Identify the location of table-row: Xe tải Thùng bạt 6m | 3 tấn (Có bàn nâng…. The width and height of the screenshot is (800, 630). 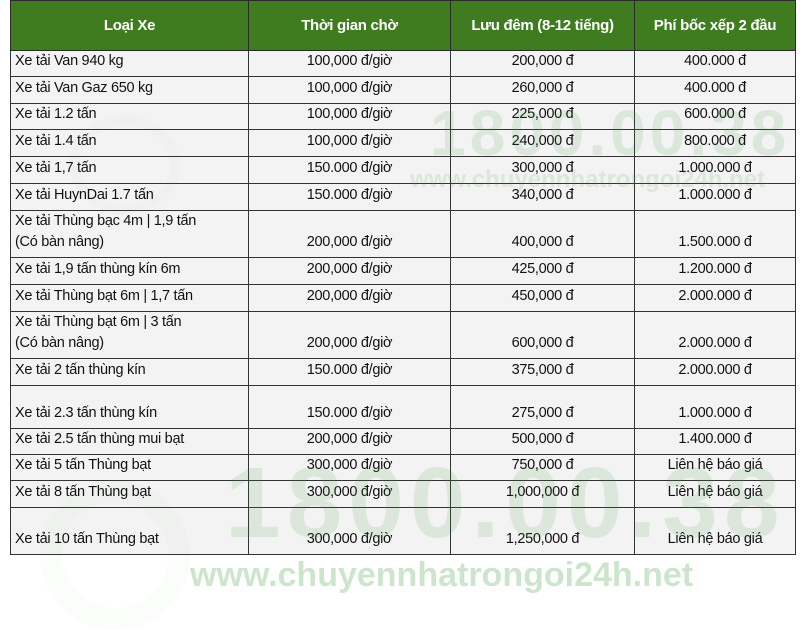
(403, 335).